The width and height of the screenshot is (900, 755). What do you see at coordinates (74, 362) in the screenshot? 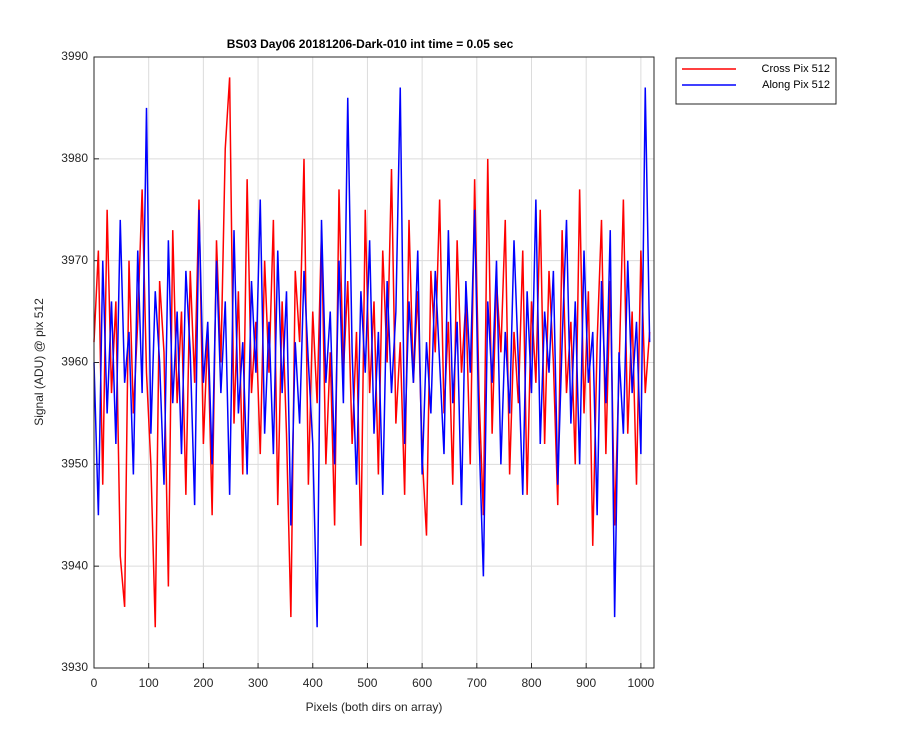
I see `y-tick-label: 3960` at bounding box center [74, 362].